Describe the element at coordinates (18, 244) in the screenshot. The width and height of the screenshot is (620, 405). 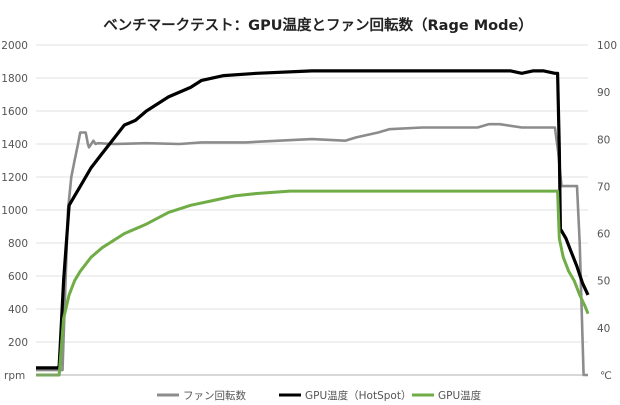
I see `left-tick-label: 800` at that location.